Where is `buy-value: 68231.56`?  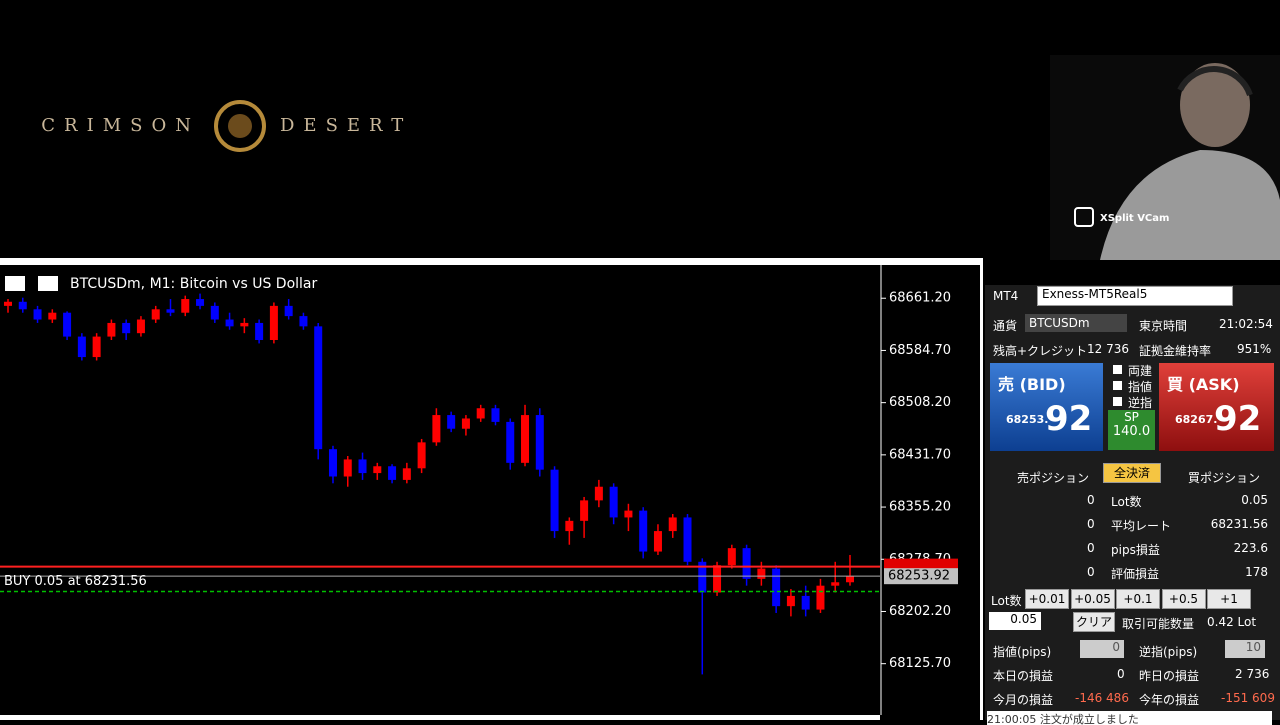
buy-value: 68231.56 is located at coordinates (1239, 524).